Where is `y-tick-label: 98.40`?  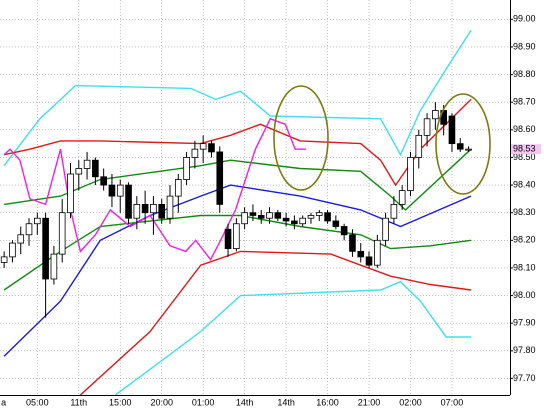
y-tick-label: 98.40 is located at coordinates (524, 184).